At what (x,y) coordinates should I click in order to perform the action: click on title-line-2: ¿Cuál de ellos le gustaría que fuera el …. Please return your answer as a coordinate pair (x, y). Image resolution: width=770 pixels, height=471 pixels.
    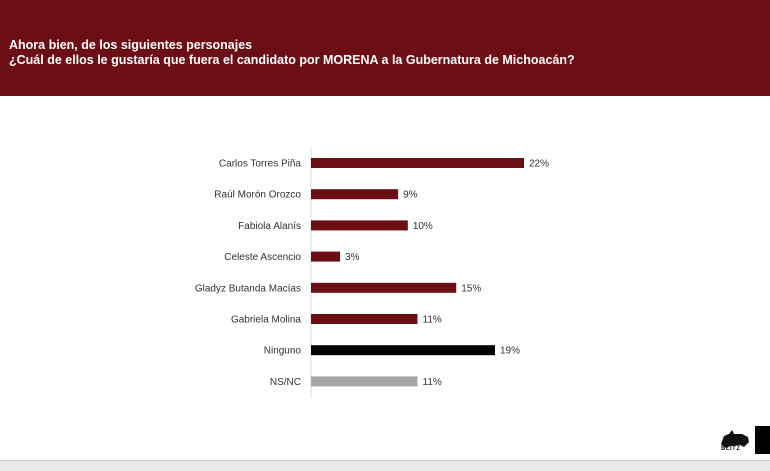
    Looking at the image, I should click on (292, 60).